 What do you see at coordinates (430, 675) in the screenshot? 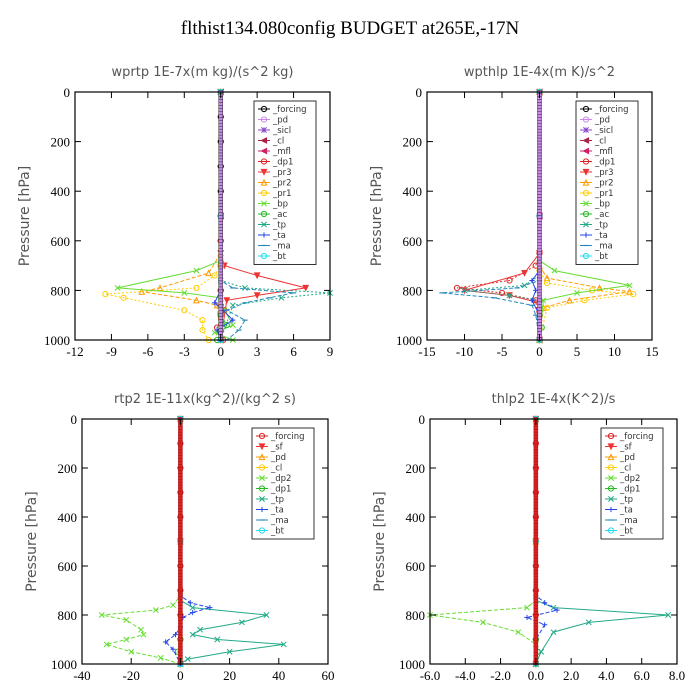
I see `x-tick-label: -6.0` at bounding box center [430, 675].